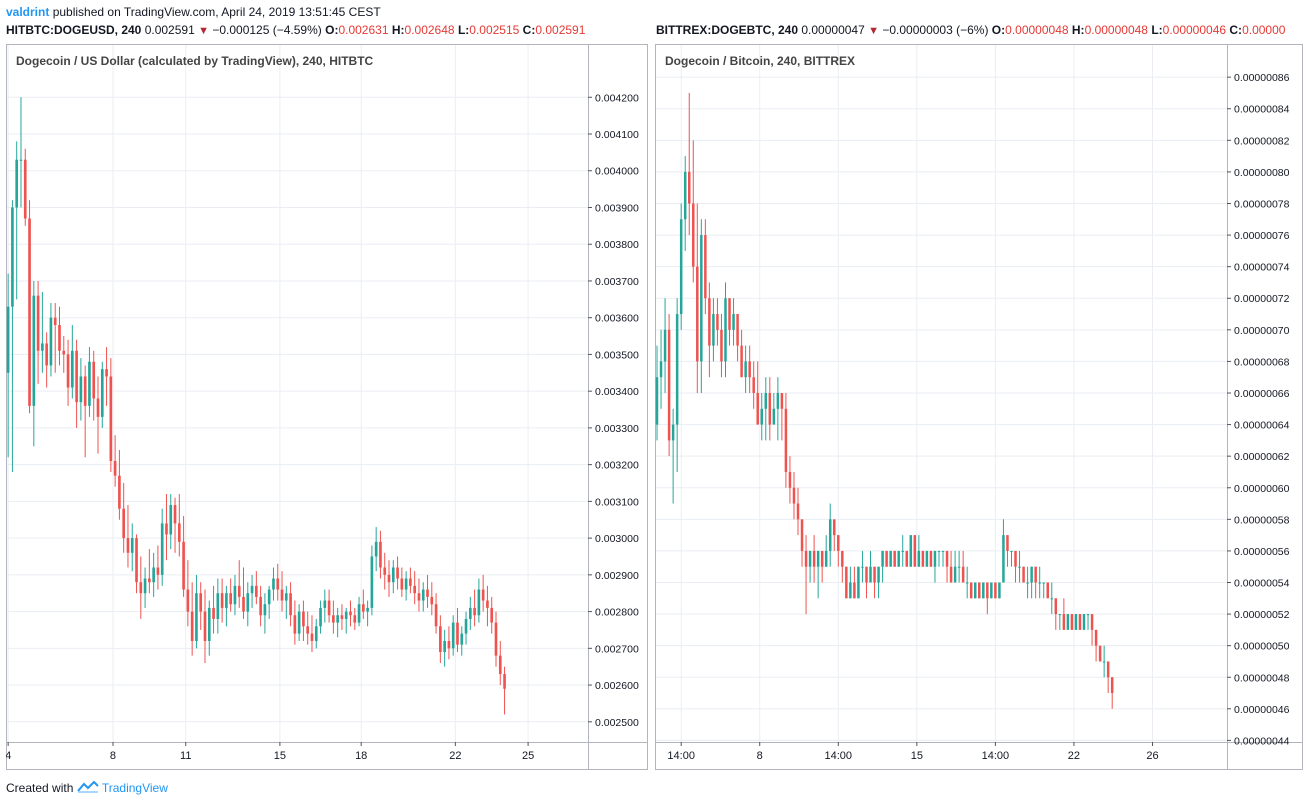 This screenshot has height=806, width=1307. I want to click on price-axis-label: 0.003300, so click(617, 429).